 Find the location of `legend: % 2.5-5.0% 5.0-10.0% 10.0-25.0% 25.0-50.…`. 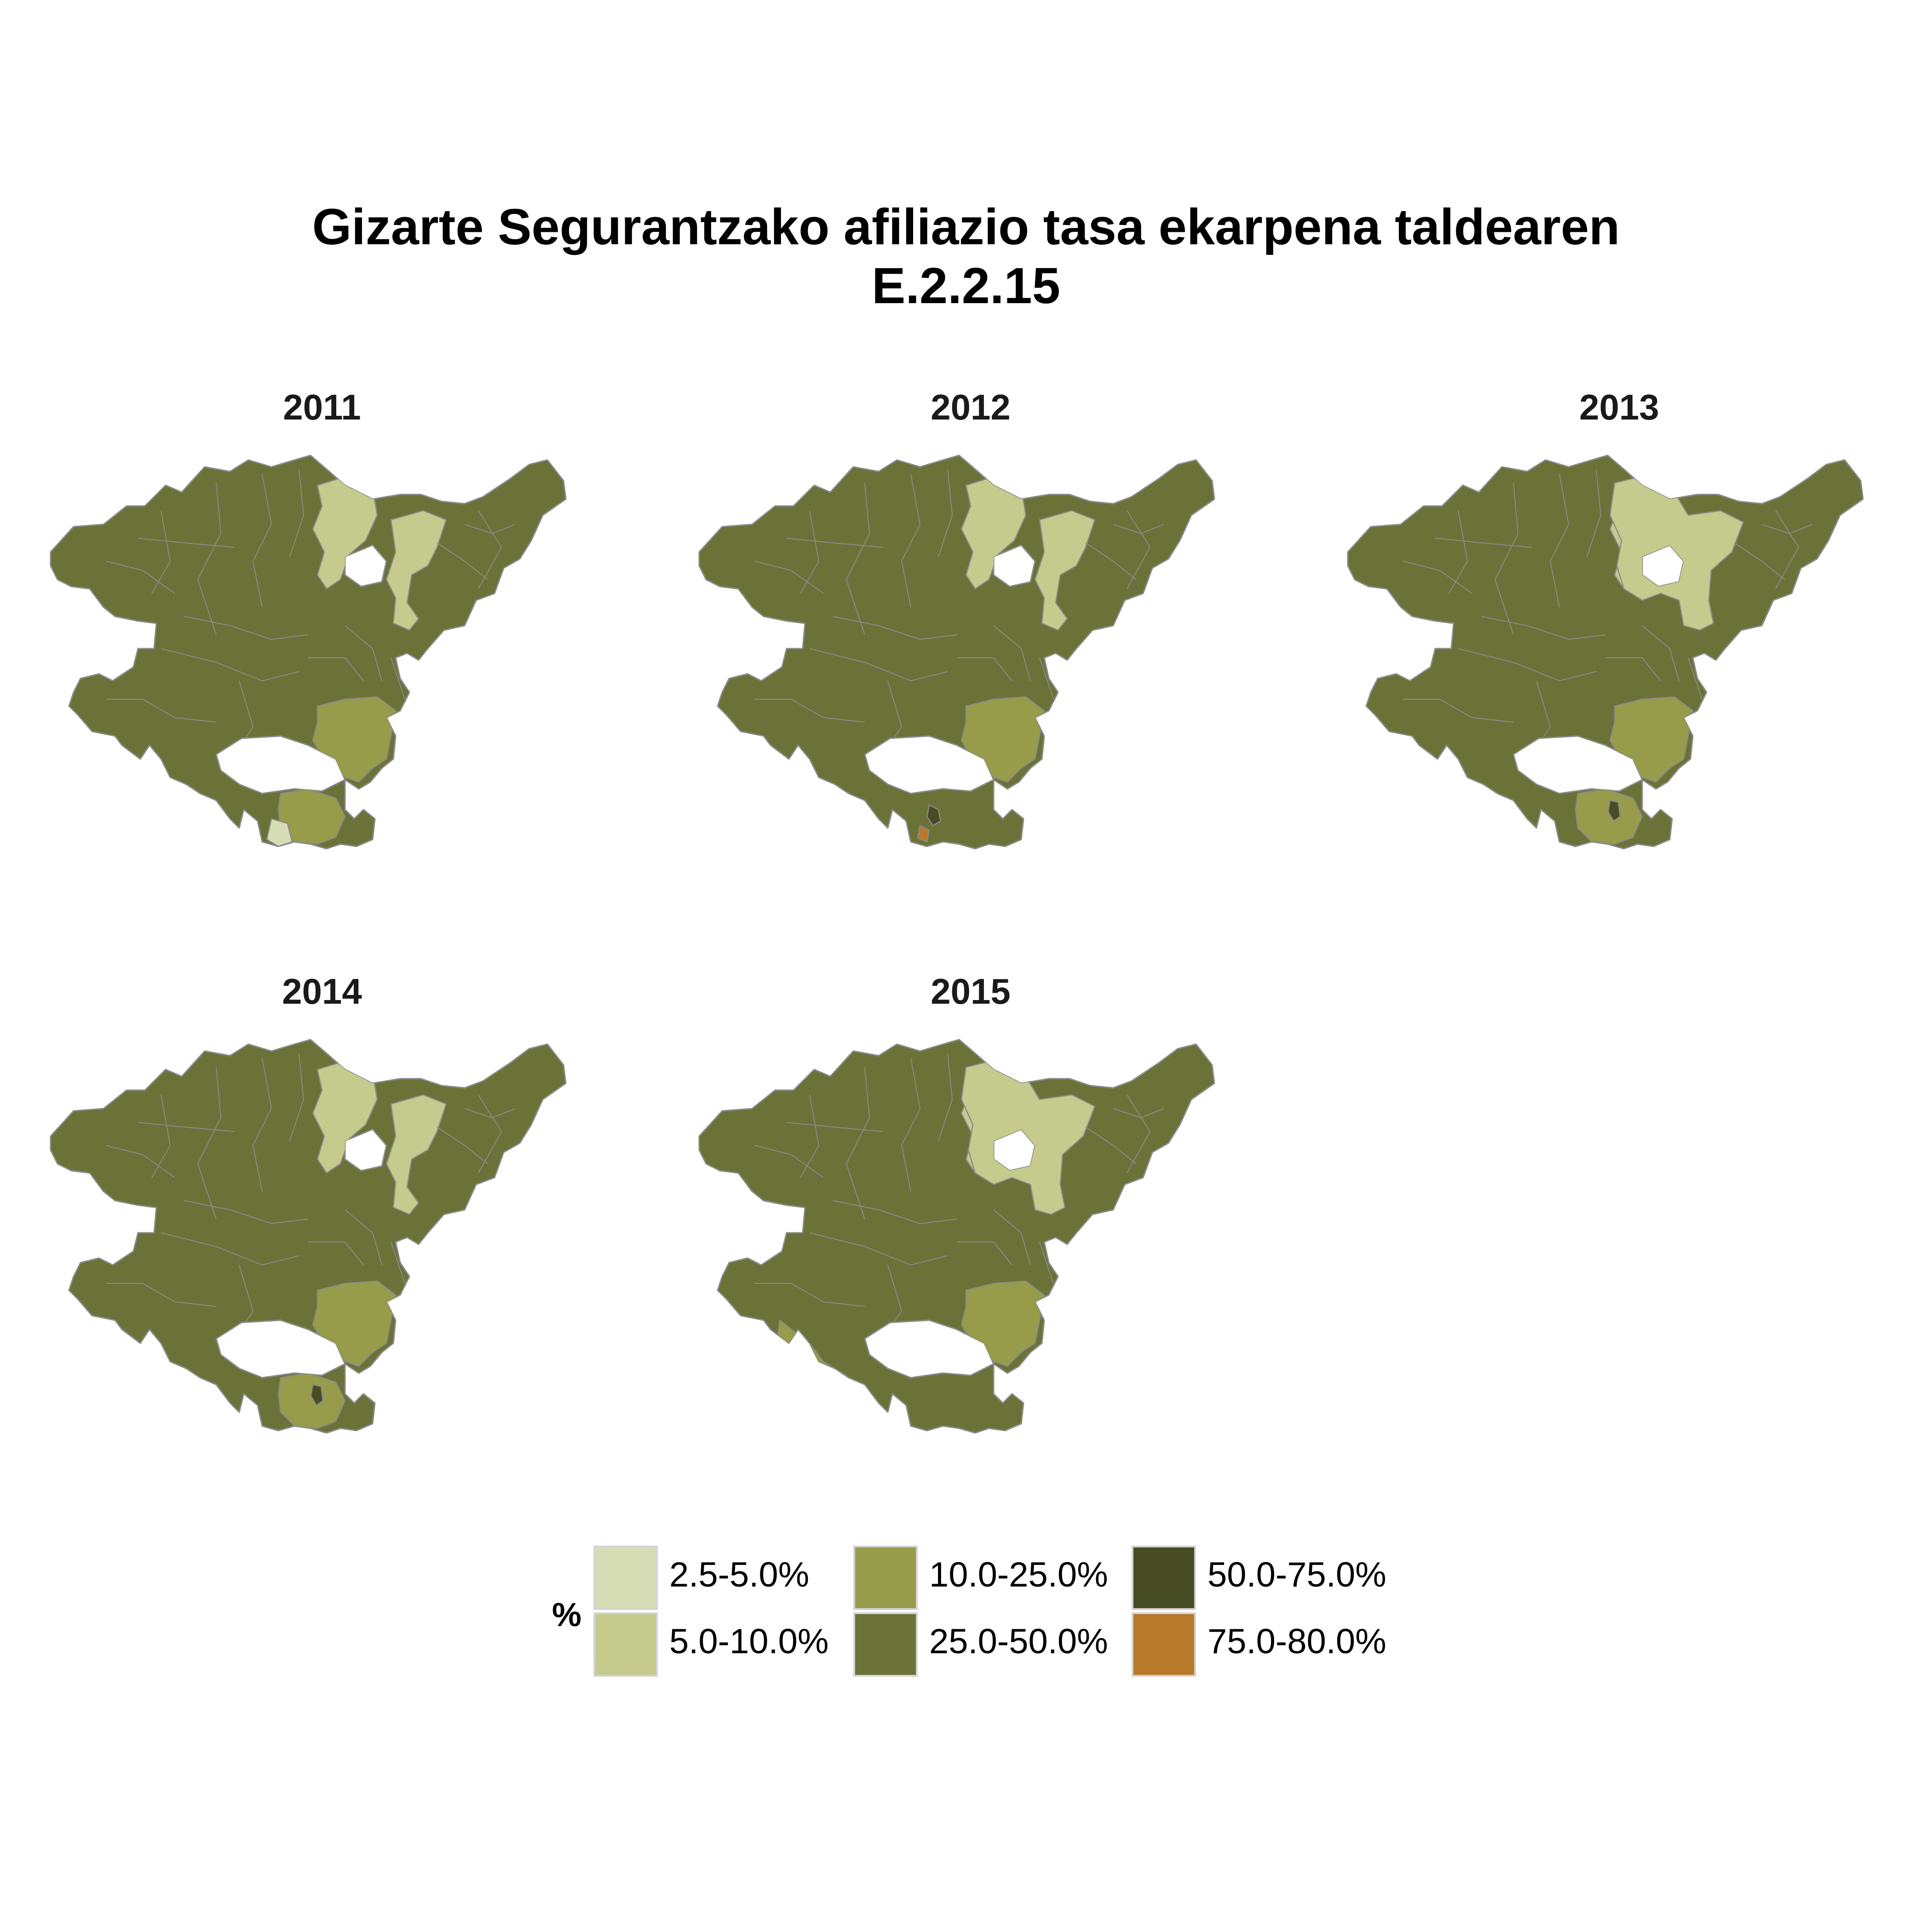

legend: % 2.5-5.0% 5.0-10.0% 10.0-25.0% 25.0-50.… is located at coordinates (975, 1621).